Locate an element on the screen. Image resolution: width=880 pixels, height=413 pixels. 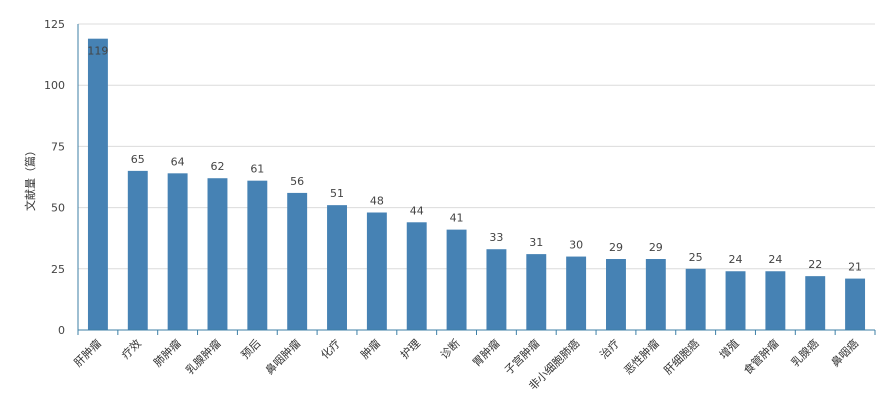
x-tick-label: 胃肿瘤 is located at coordinates (485, 352).